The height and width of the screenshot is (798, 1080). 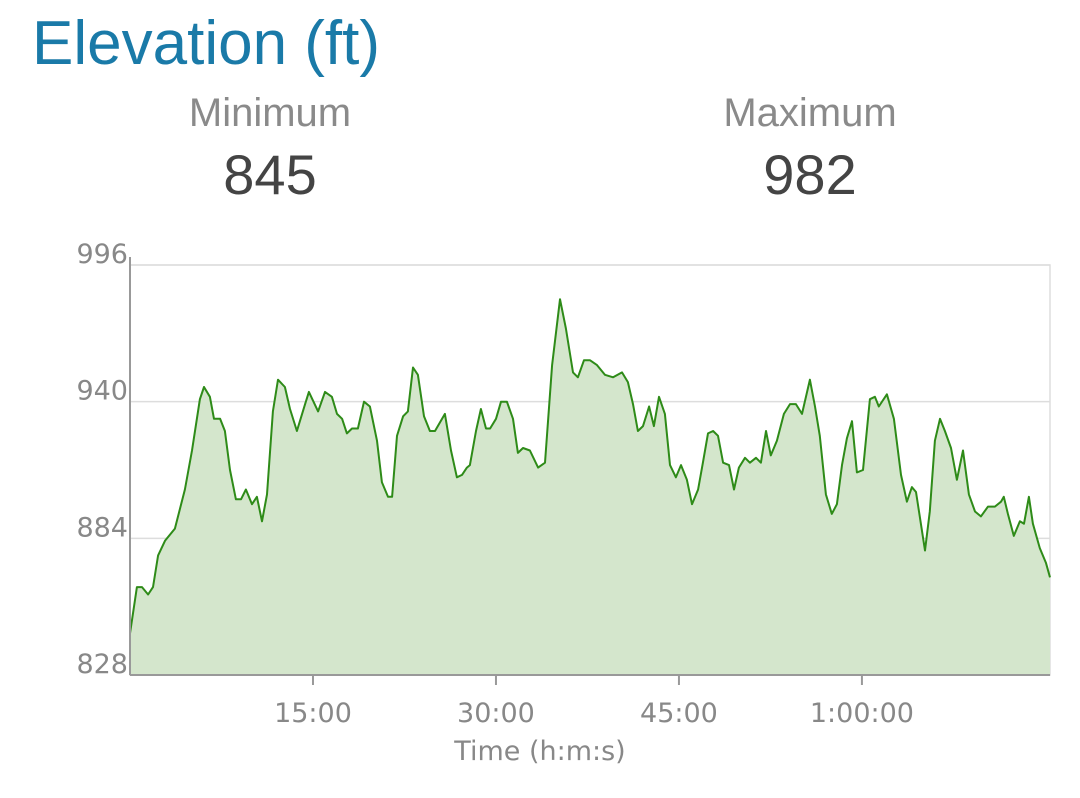 I want to click on x-tick-label: 15:00, so click(x=313, y=713).